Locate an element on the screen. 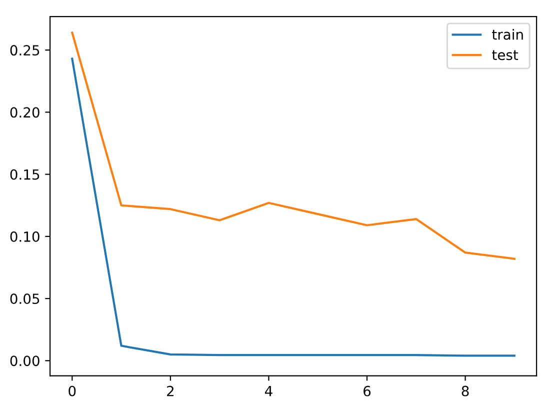  y-tick-label: 0.20 is located at coordinates (25, 112).